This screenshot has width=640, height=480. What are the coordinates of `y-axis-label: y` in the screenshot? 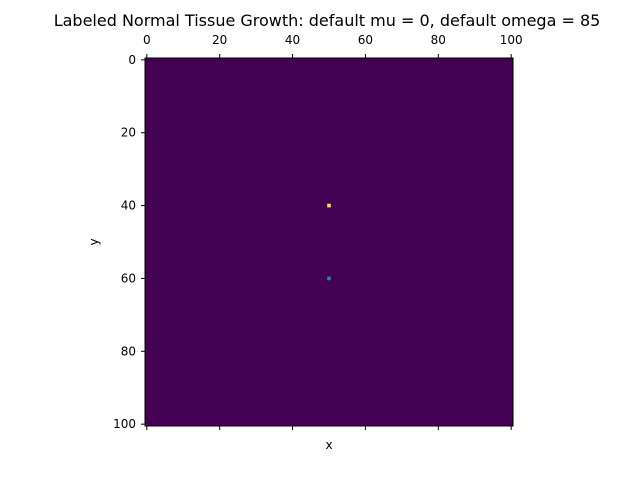 It's located at (94, 241).